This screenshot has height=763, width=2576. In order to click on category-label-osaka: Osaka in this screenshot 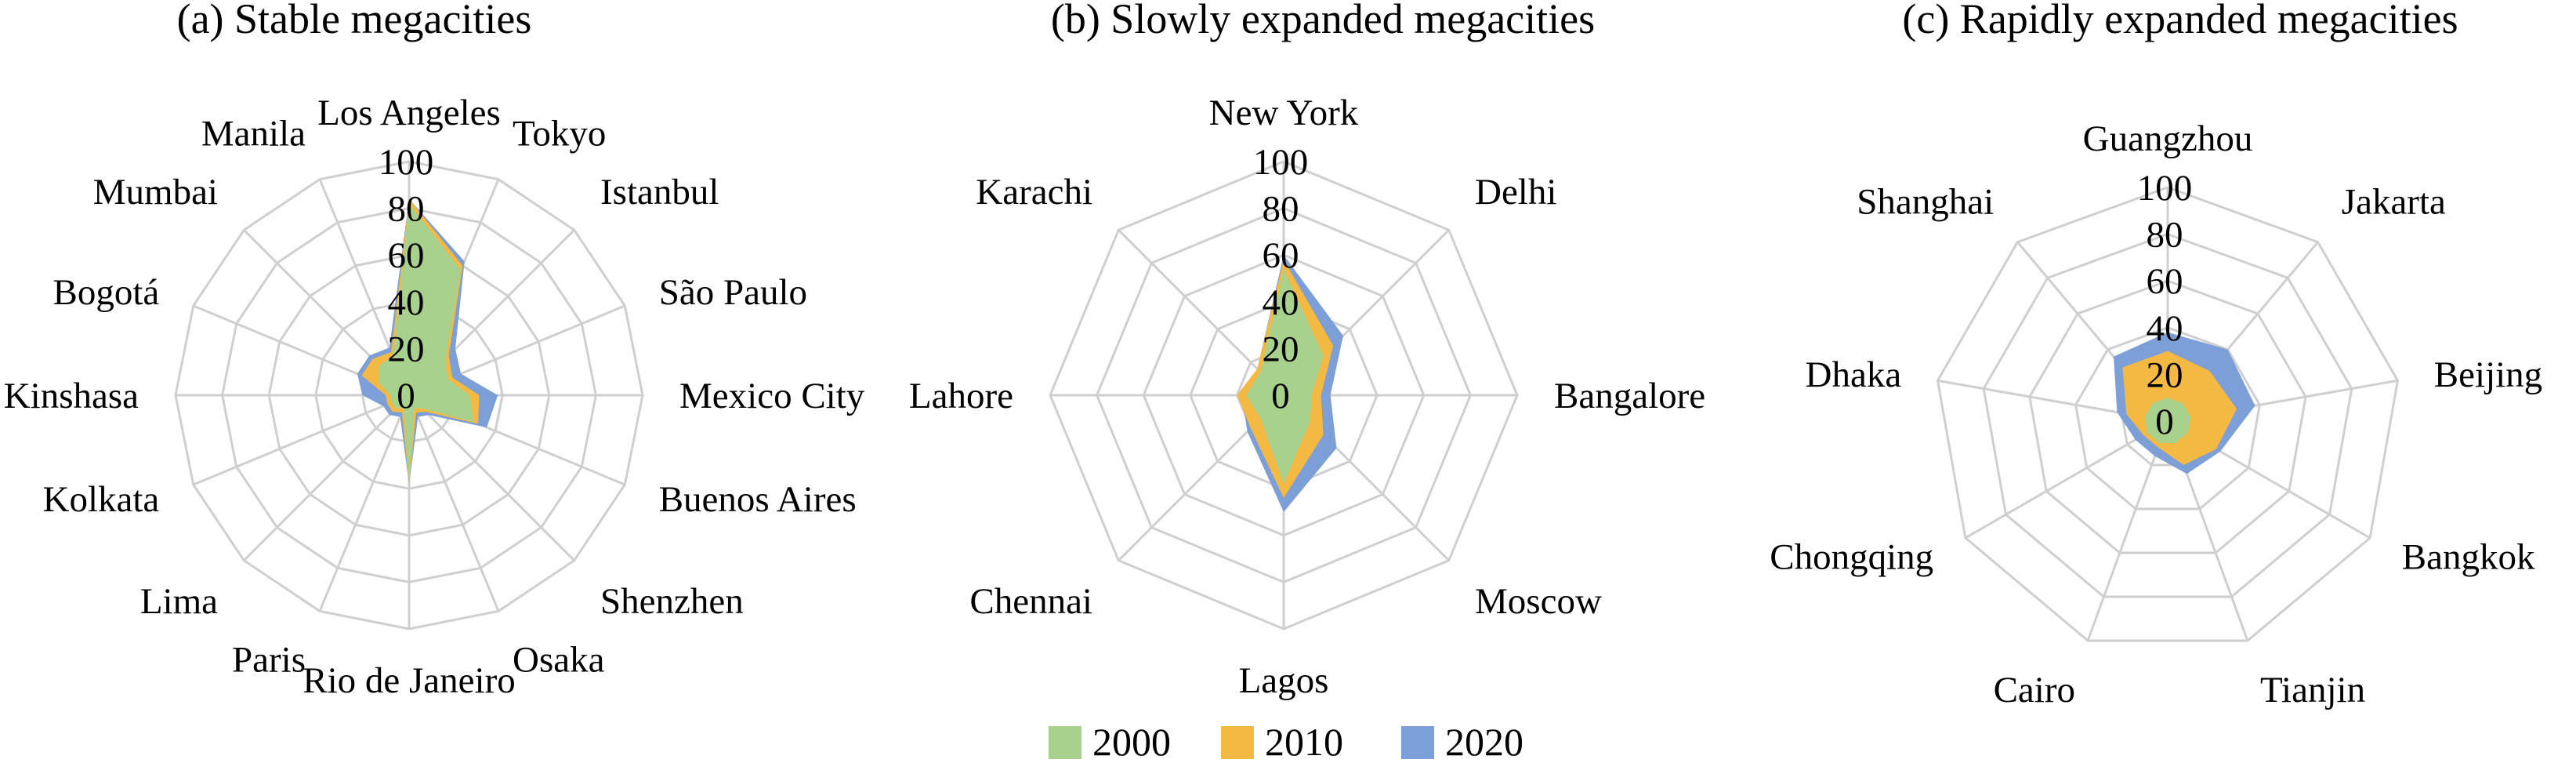, I will do `click(559, 660)`.